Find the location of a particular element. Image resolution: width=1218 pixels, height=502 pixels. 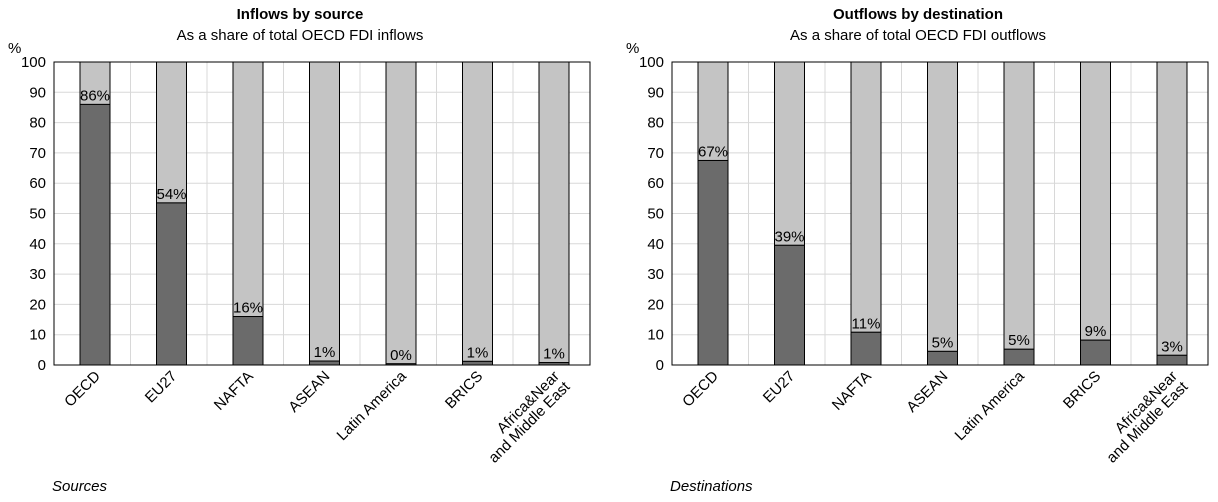

data-label: 9% is located at coordinates (1096, 331).